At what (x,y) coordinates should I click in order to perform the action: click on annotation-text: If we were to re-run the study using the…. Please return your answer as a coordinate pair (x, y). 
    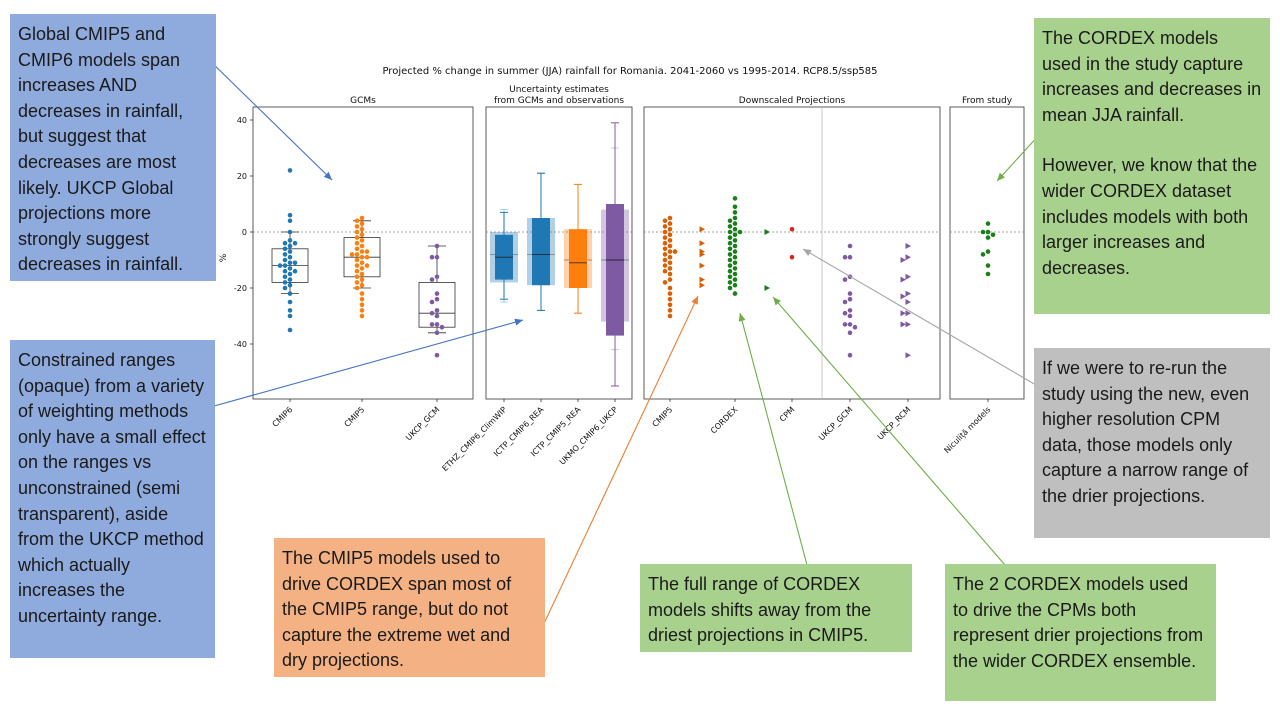
    Looking at the image, I should click on (1146, 432).